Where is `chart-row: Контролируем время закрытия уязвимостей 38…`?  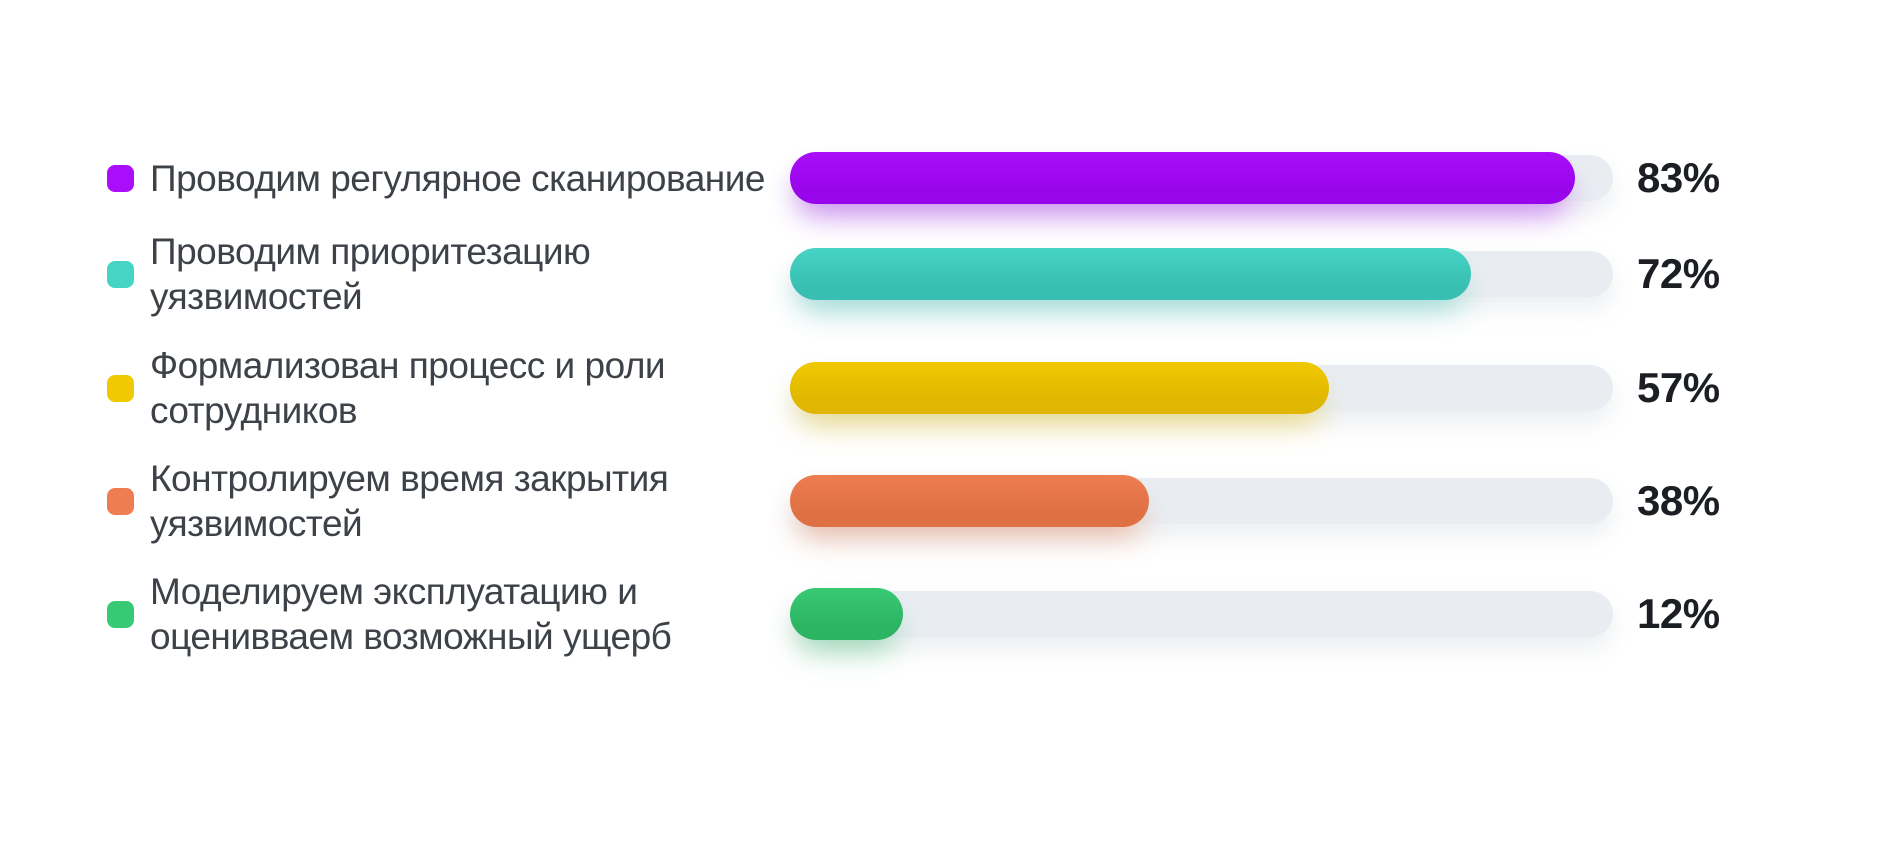 chart-row: Контролируем время закрытия уязвимостей 38… is located at coordinates (944, 501).